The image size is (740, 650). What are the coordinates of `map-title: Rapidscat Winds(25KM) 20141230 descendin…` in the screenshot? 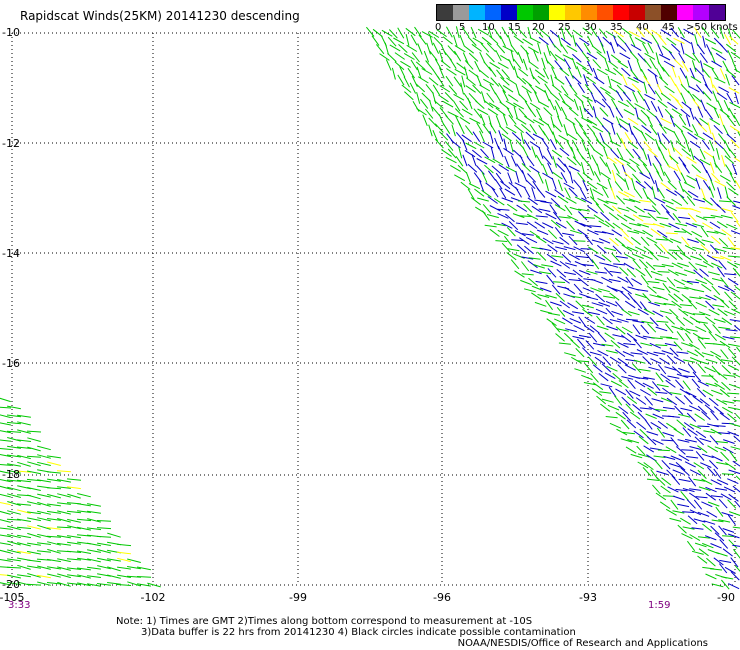 It's located at (160, 16).